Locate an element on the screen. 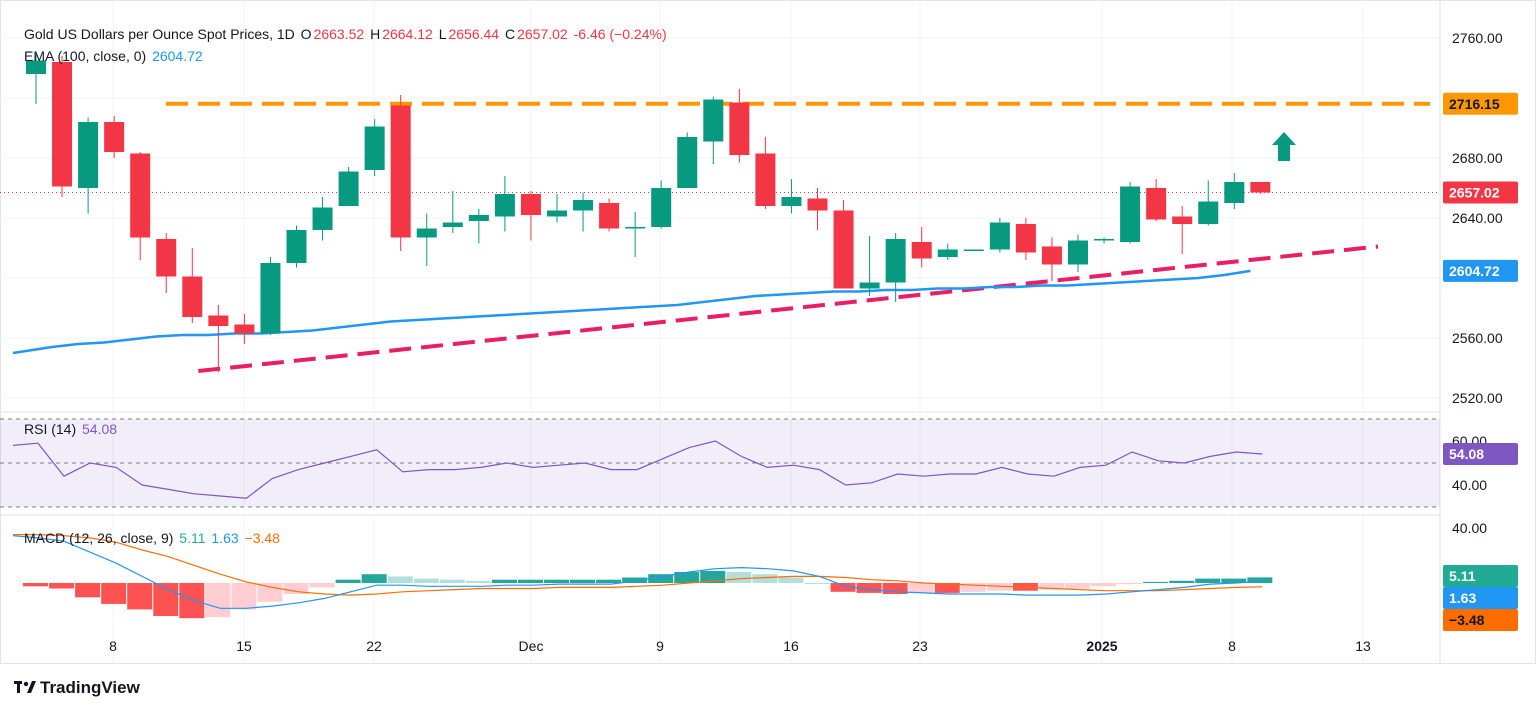  ema-value: 2604.72 is located at coordinates (177, 56).